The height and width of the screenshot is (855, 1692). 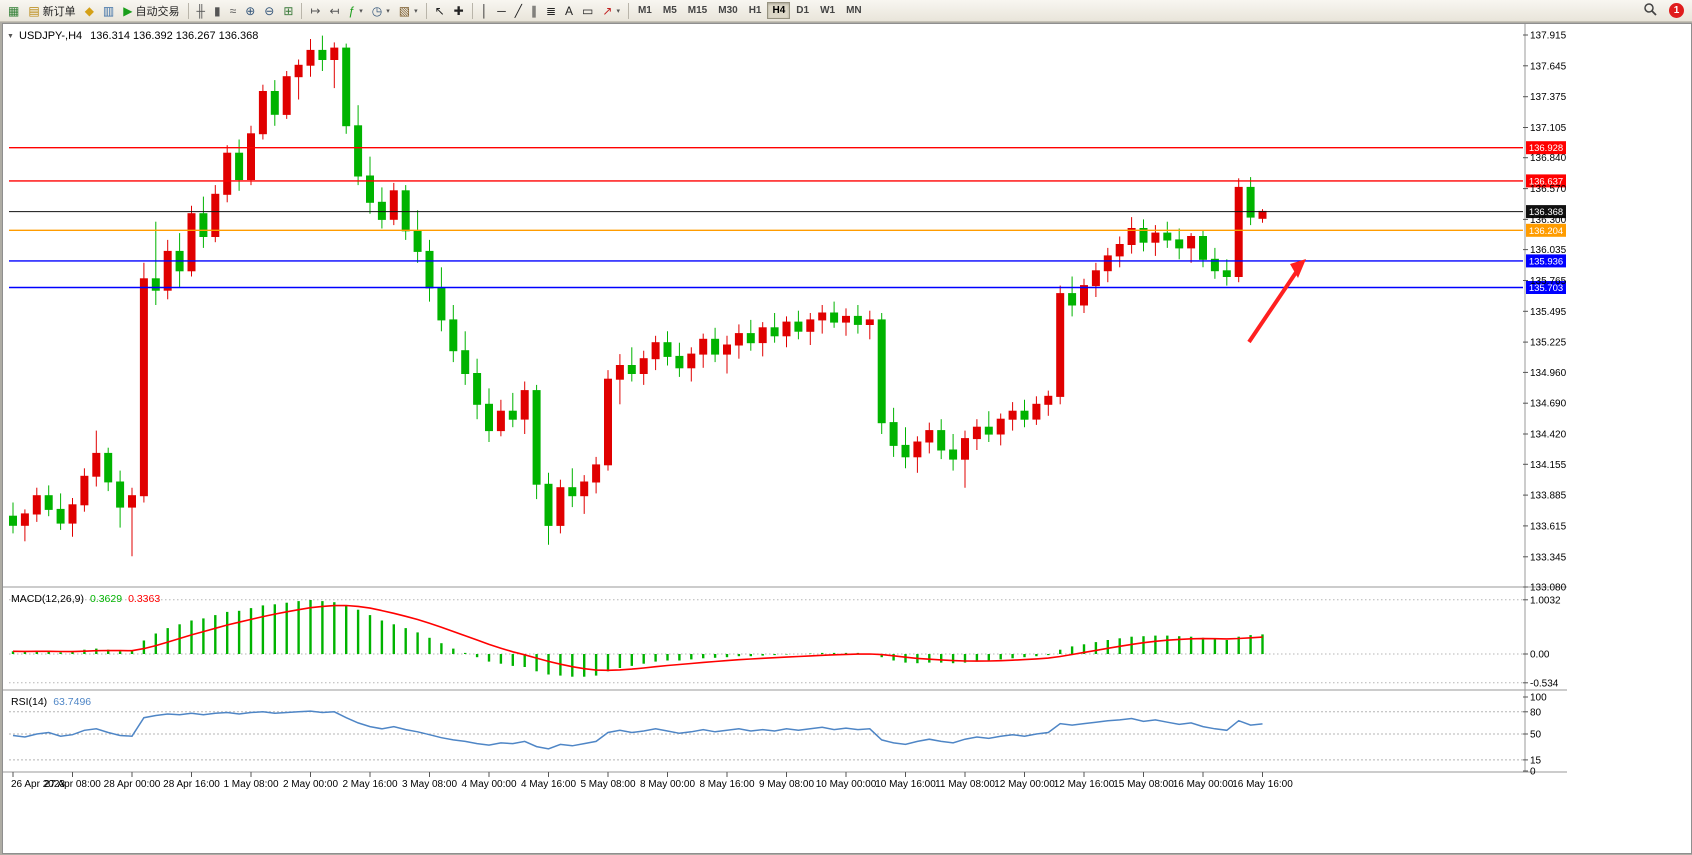 What do you see at coordinates (157, 11) in the screenshot?
I see `autotrading-label: 自动交易` at bounding box center [157, 11].